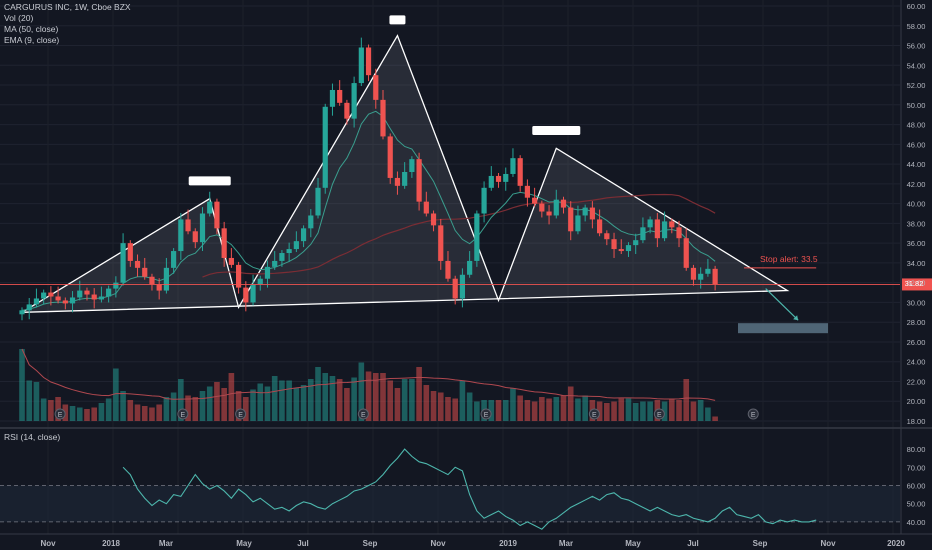 The width and height of the screenshot is (932, 550). I want to click on rsi-pane, so click(450, 489).